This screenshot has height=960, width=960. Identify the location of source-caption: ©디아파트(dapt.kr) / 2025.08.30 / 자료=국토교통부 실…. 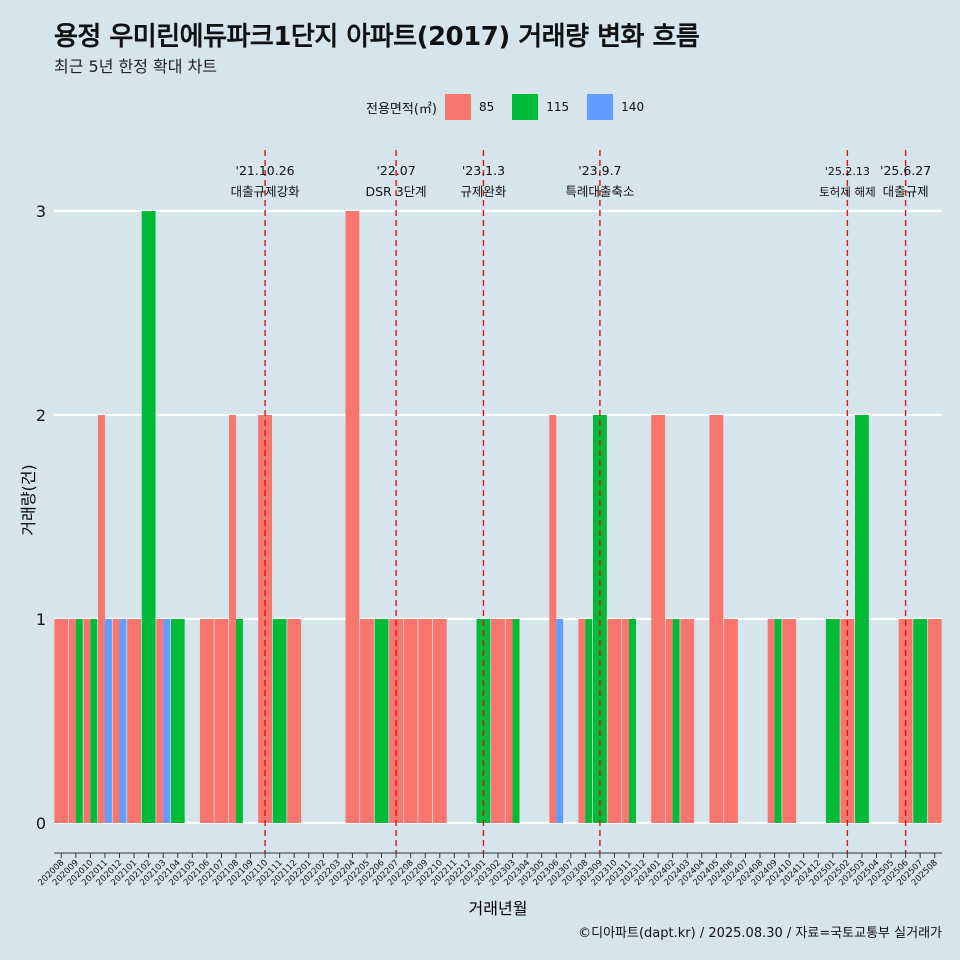
(760, 933).